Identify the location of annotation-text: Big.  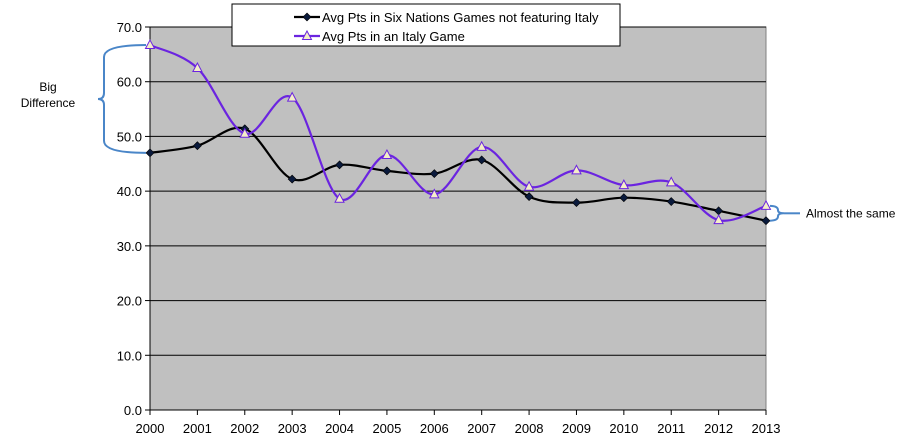
(47, 87).